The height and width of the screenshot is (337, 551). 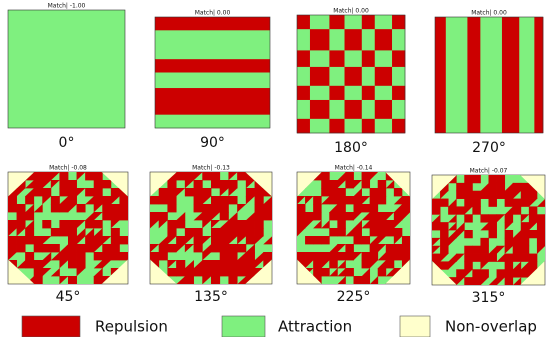 What do you see at coordinates (68, 235) in the screenshot?
I see `panel: Match| -0.08 45°` at bounding box center [68, 235].